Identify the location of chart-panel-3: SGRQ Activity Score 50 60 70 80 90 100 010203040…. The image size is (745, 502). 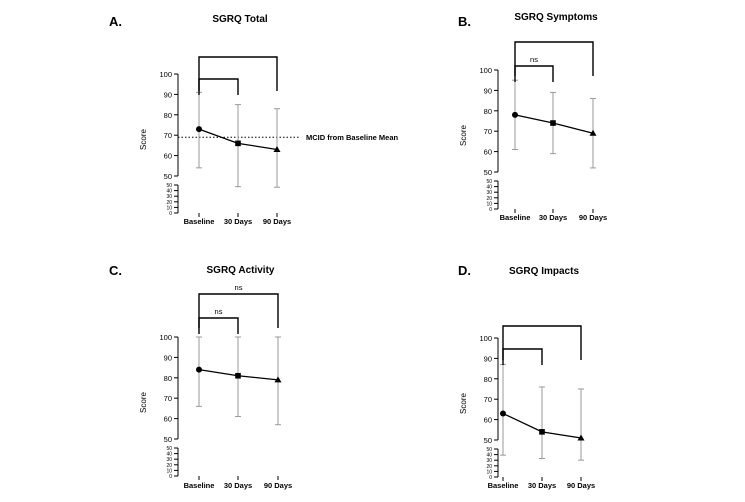
(215, 377).